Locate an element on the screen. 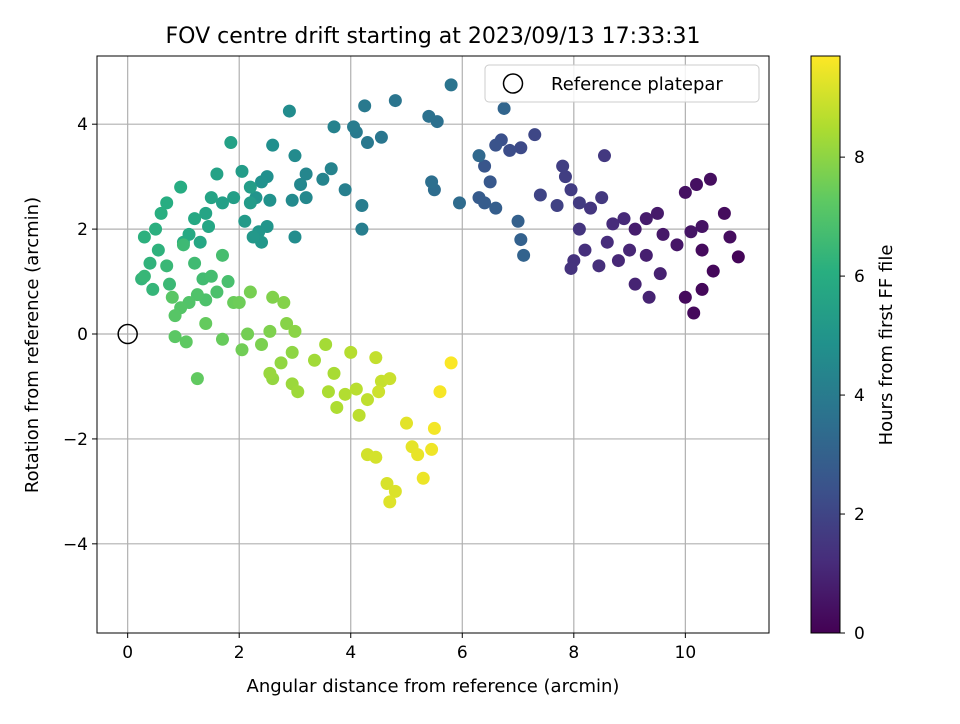 The image size is (960, 724). colorbar-tick-label: 6 is located at coordinates (859, 277).